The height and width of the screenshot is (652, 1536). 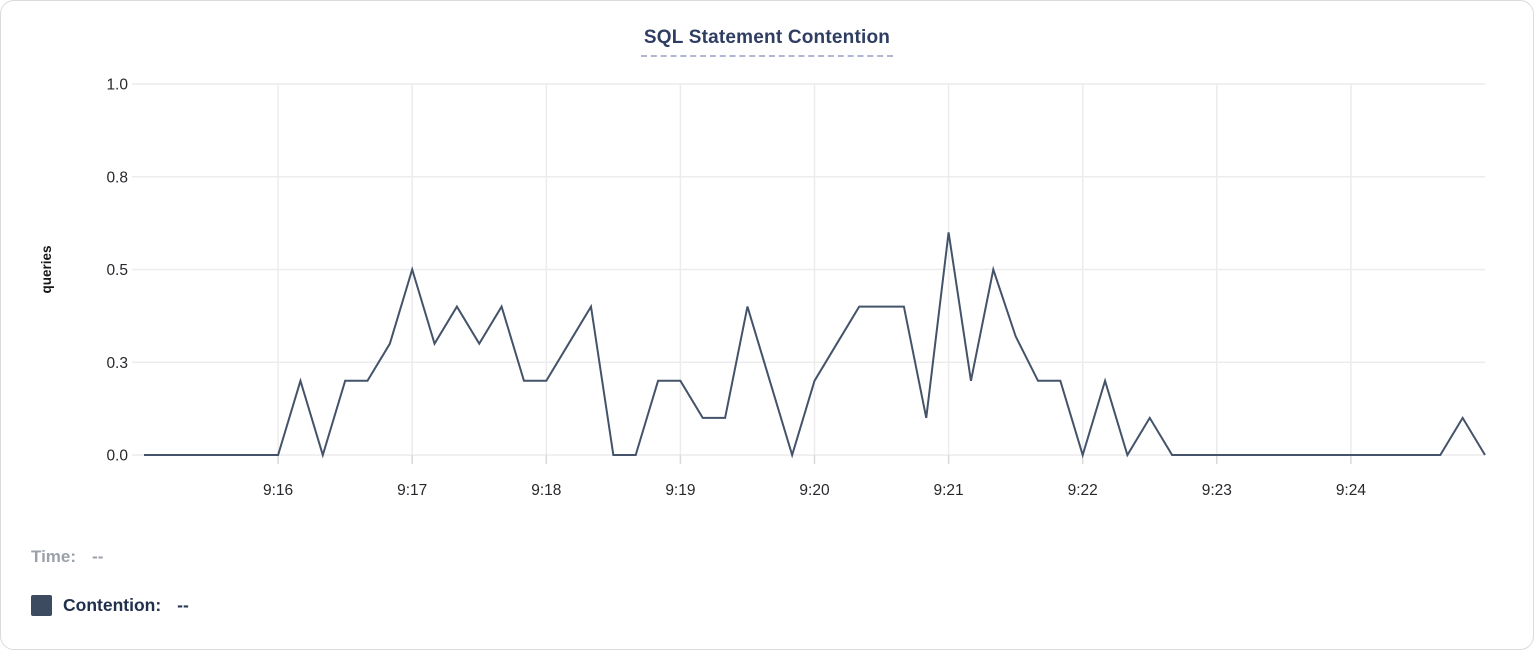 I want to click on x-tick-label: 9:16, so click(x=278, y=490).